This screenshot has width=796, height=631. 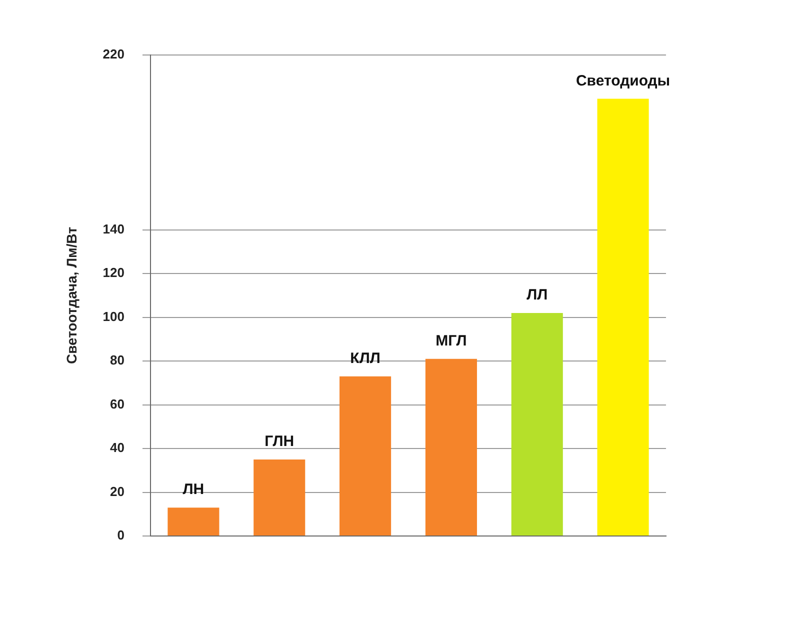 I want to click on y-tick-label: 100, so click(x=113, y=316).